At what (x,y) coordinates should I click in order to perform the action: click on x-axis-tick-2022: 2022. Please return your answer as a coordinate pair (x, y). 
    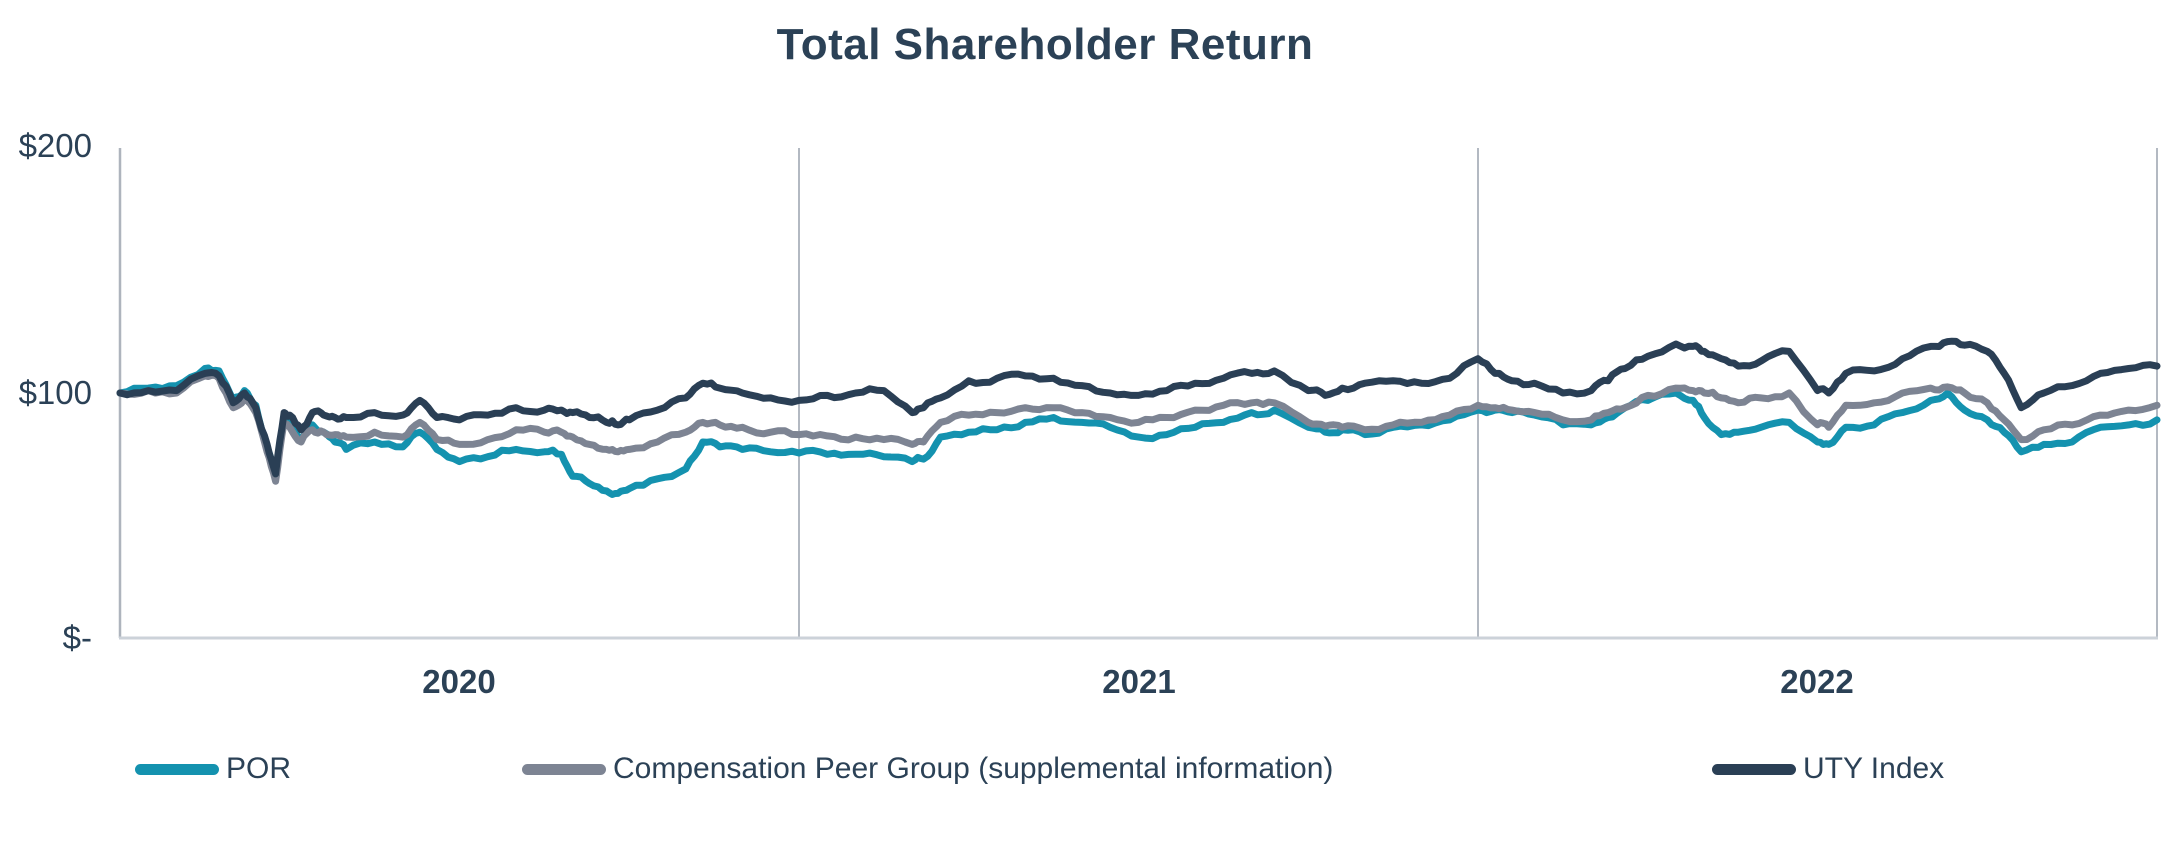
    Looking at the image, I should click on (1816, 681).